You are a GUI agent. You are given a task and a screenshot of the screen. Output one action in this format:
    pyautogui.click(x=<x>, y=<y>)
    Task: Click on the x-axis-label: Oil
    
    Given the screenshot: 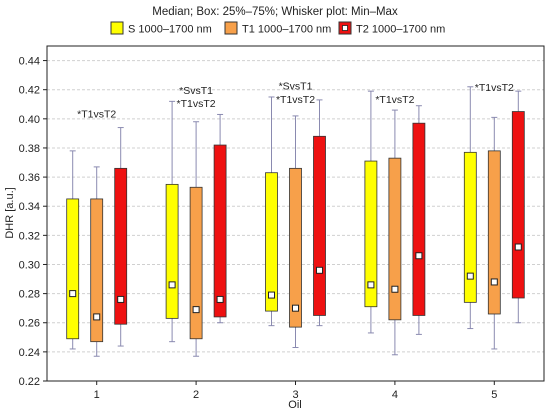 What is the action you would take?
    pyautogui.click(x=294, y=405)
    